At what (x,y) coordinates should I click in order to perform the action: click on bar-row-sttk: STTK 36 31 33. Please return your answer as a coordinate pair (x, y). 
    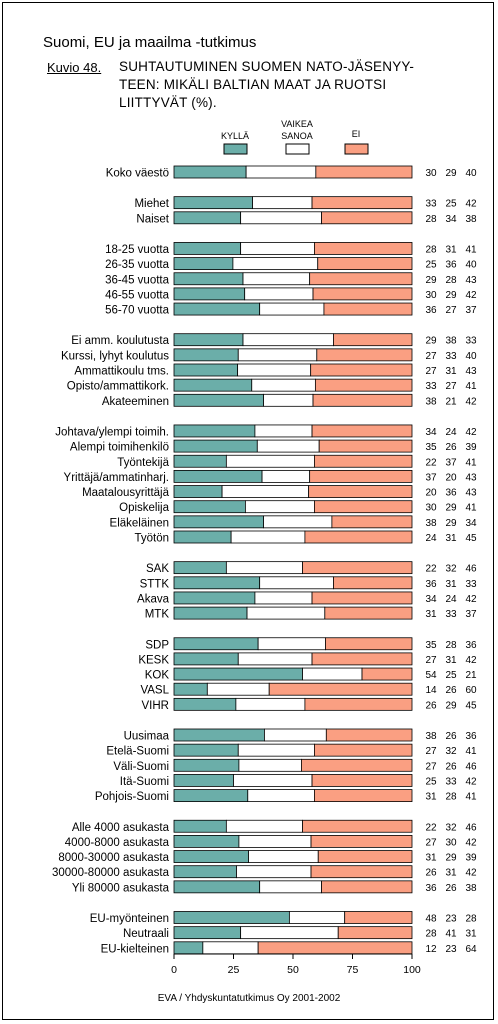
    Looking at the image, I should click on (308, 583).